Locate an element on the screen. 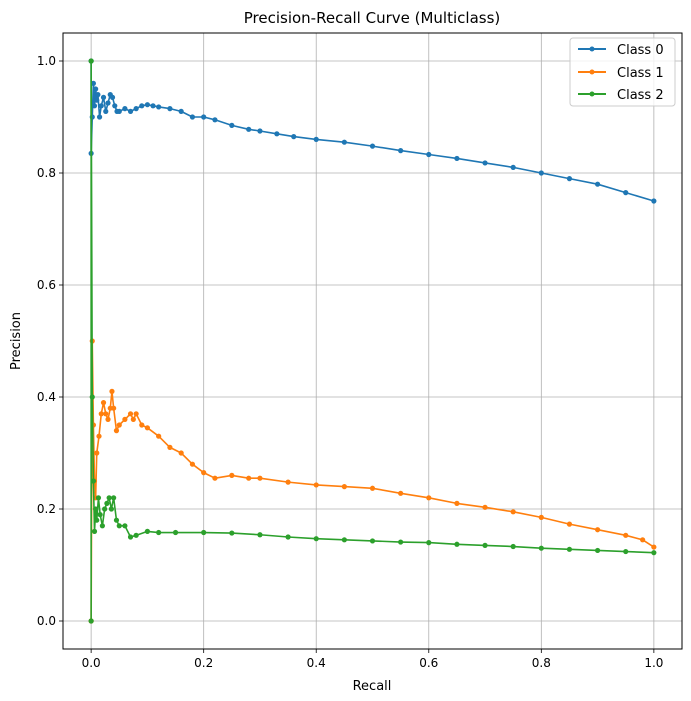  y-tick-label: 0.4 is located at coordinates (46, 397).